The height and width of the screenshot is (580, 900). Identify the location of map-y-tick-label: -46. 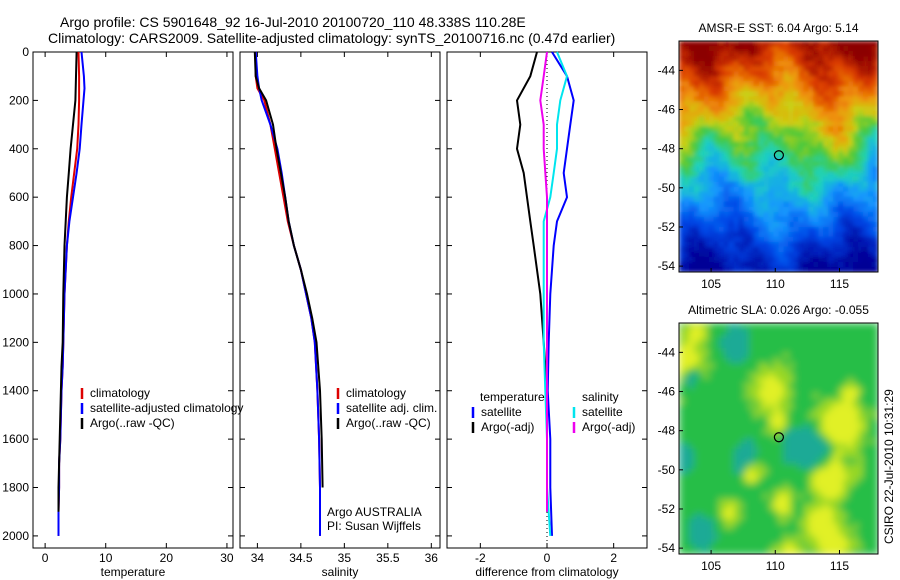
(667, 392).